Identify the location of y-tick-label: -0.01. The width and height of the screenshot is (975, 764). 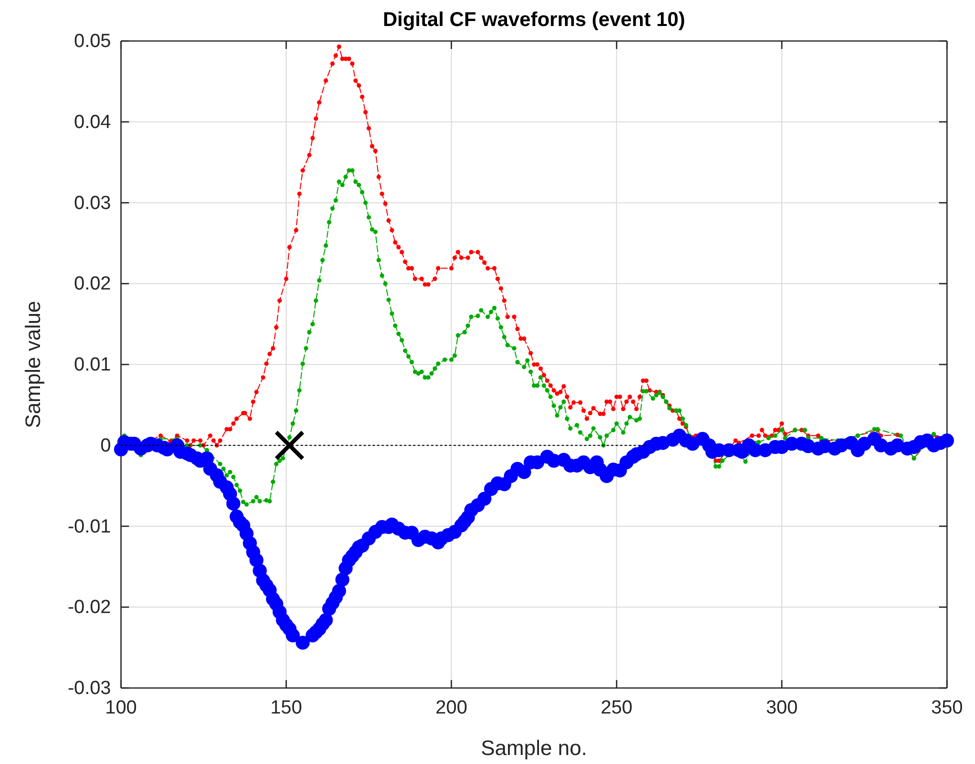
(89, 527).